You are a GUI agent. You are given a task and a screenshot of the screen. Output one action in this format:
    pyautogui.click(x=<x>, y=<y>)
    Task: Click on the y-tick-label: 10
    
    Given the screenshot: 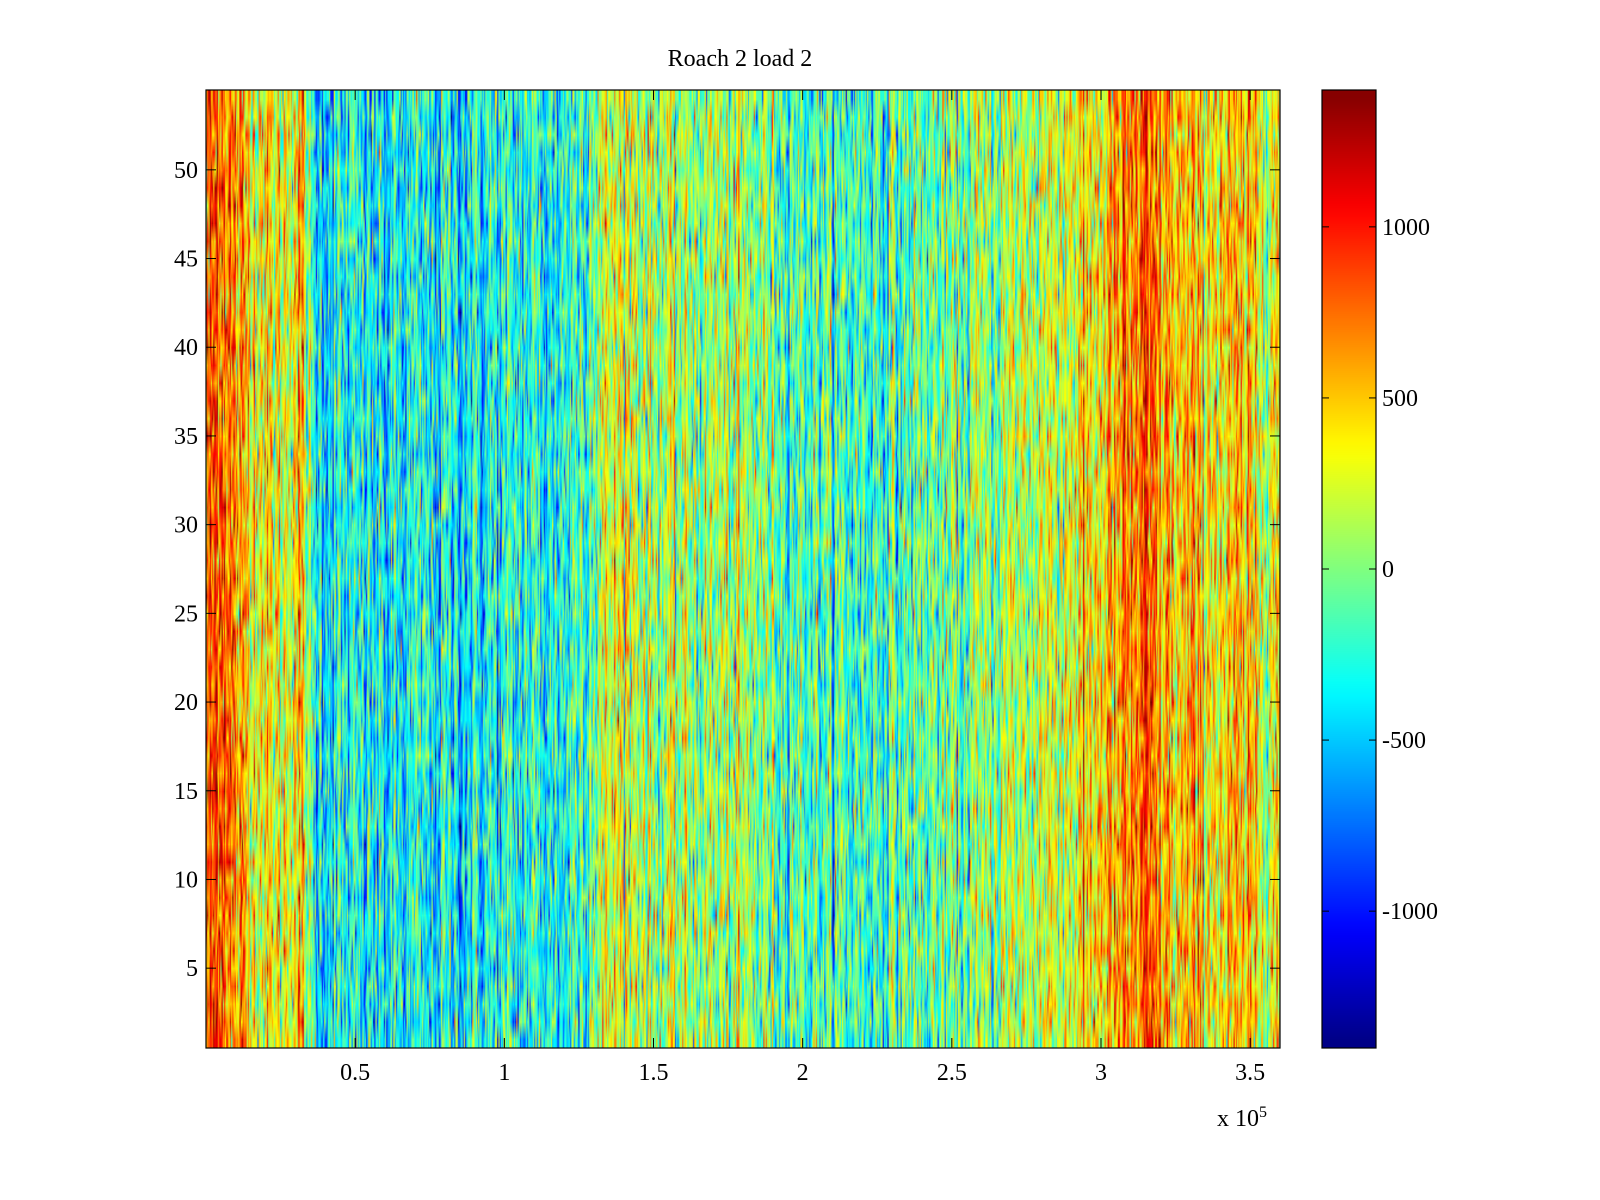 What is the action you would take?
    pyautogui.click(x=186, y=880)
    